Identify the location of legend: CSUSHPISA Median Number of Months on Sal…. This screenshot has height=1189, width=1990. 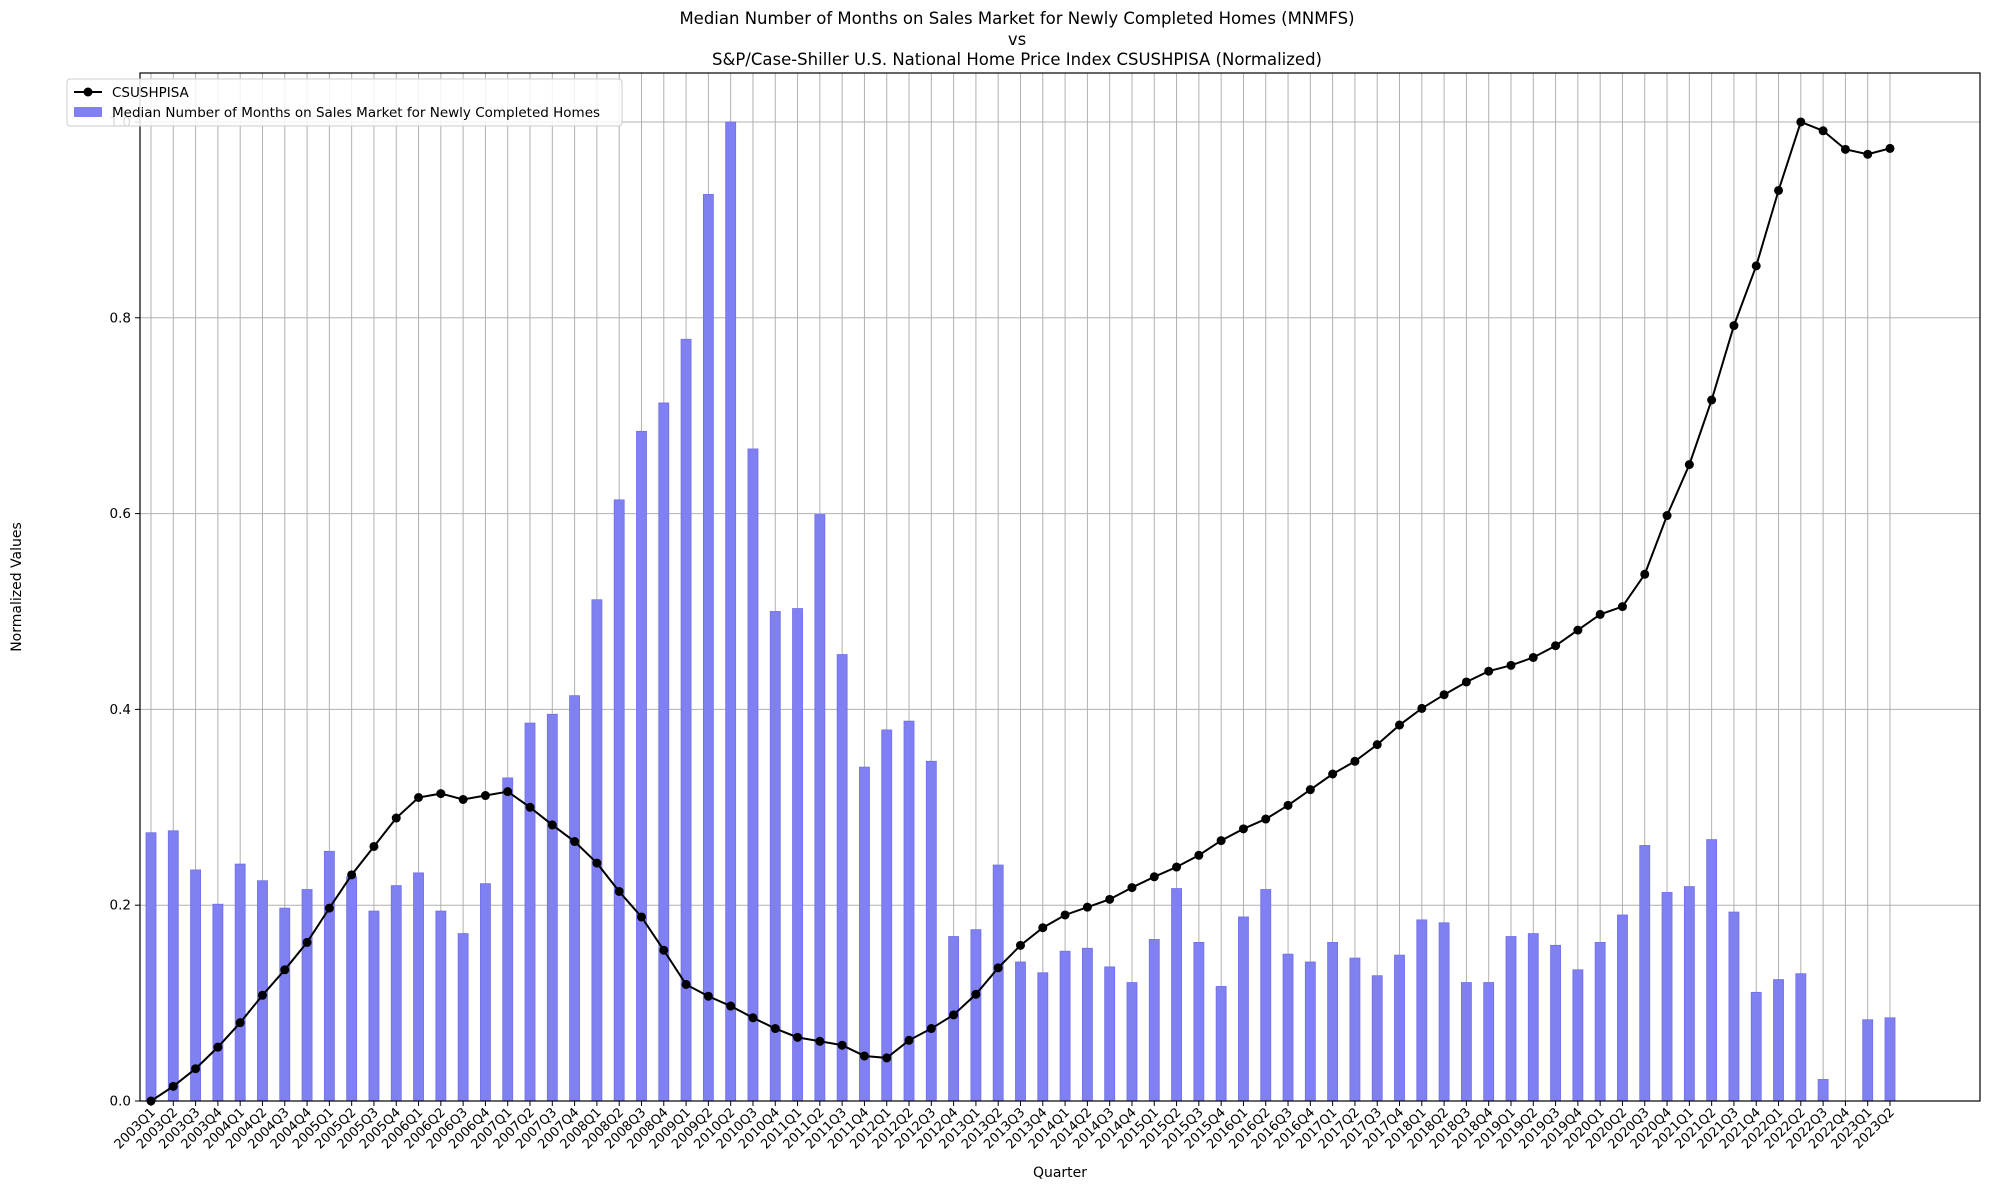
(344, 102).